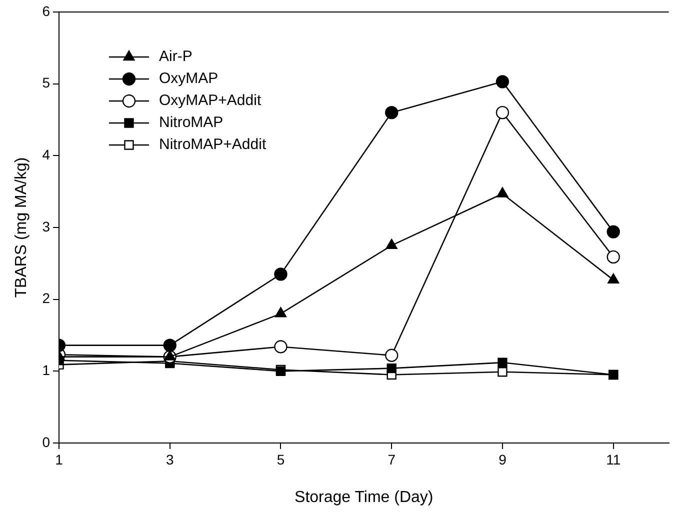  I want to click on x-axis-title: Storage Time (Day), so click(364, 497).